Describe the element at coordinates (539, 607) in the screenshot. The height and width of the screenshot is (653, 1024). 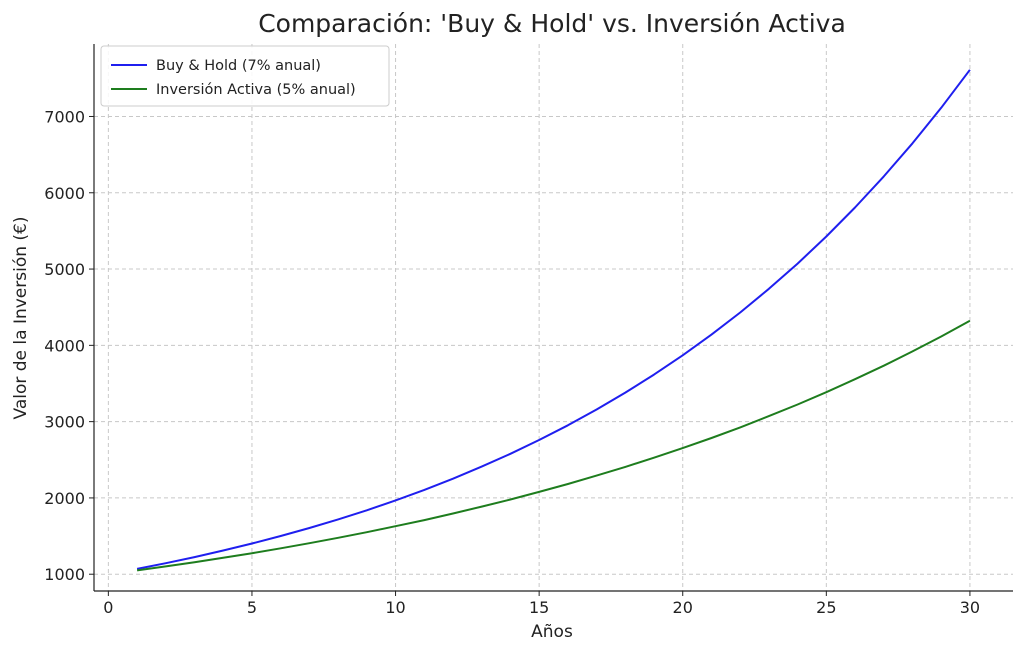
I see `x-tick-label: 15` at that location.